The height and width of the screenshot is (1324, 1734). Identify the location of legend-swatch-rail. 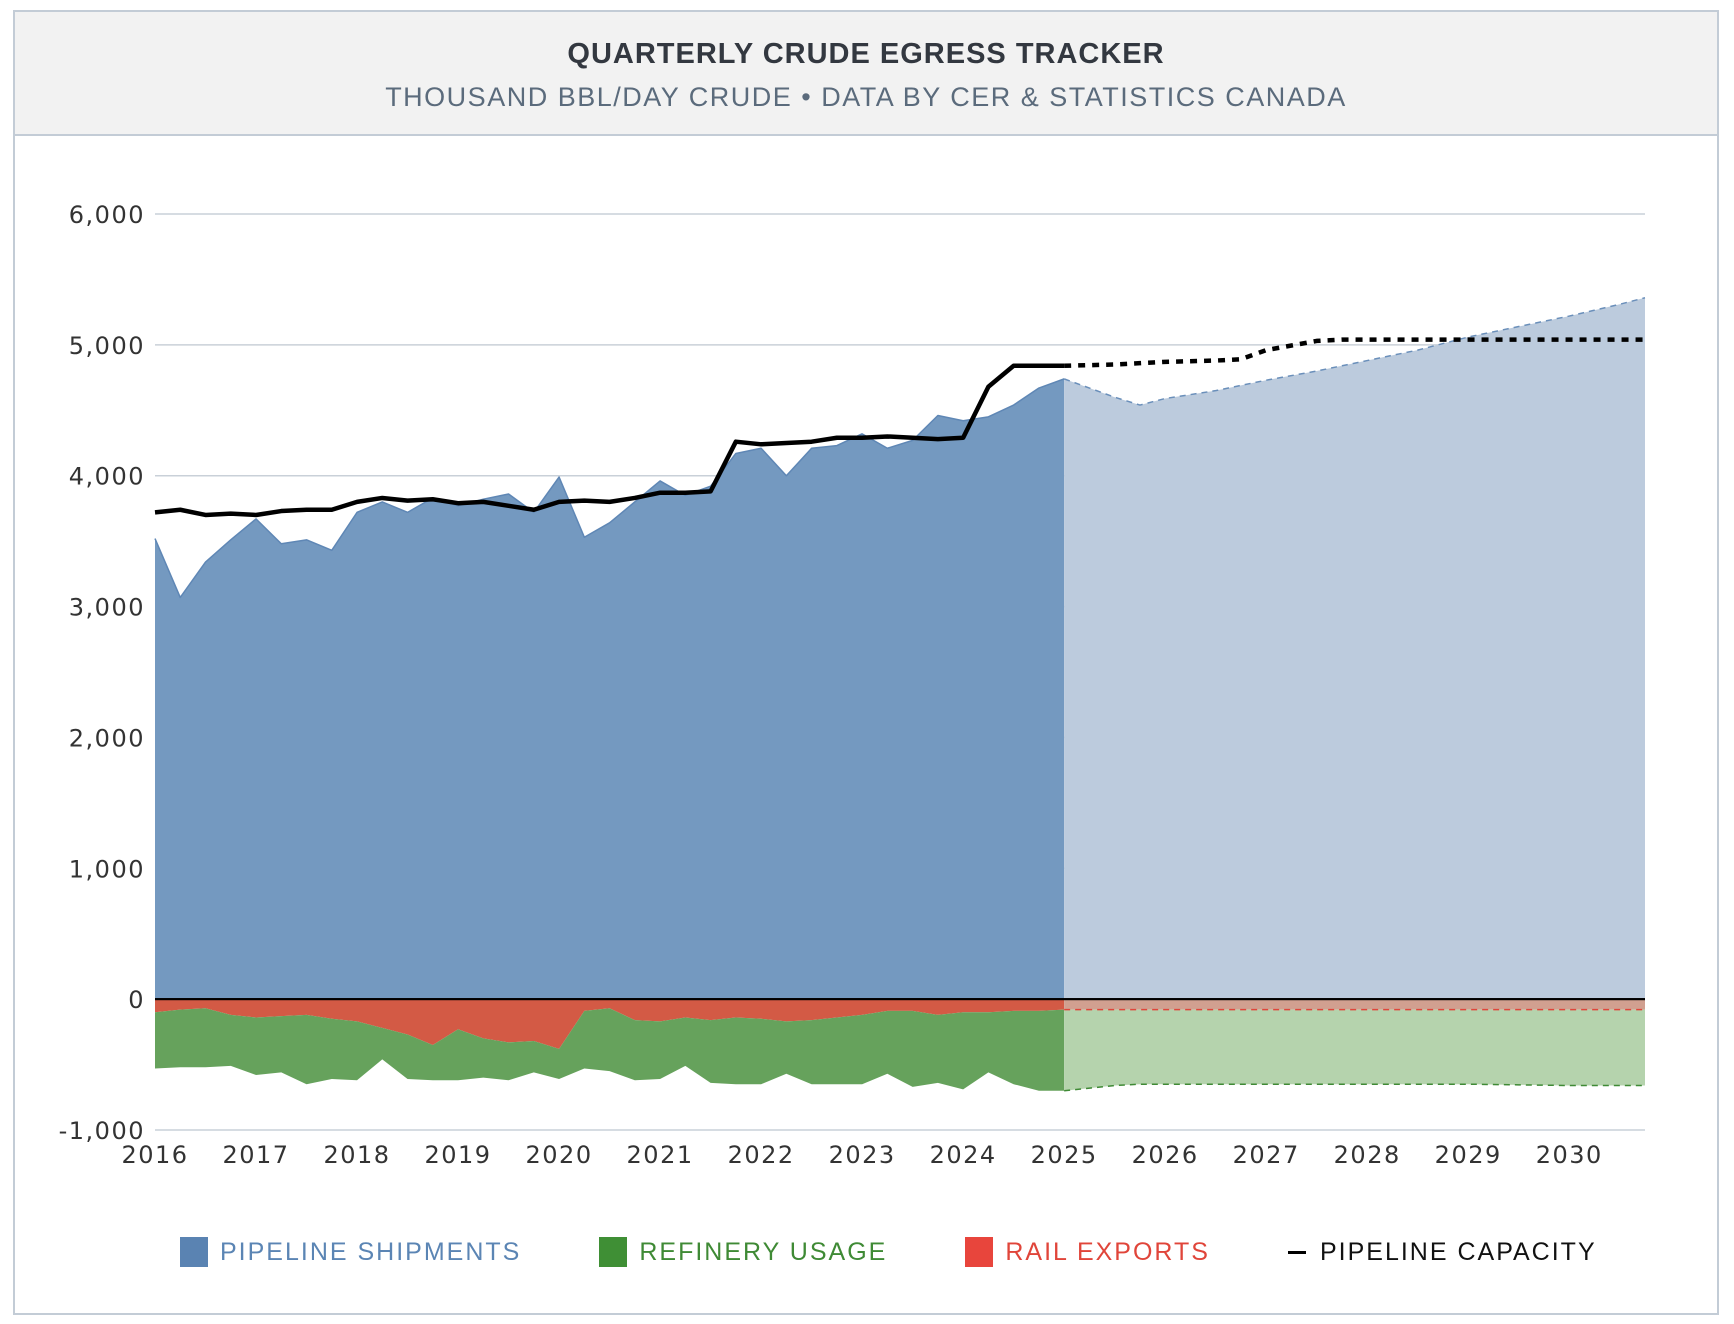
(979, 1252).